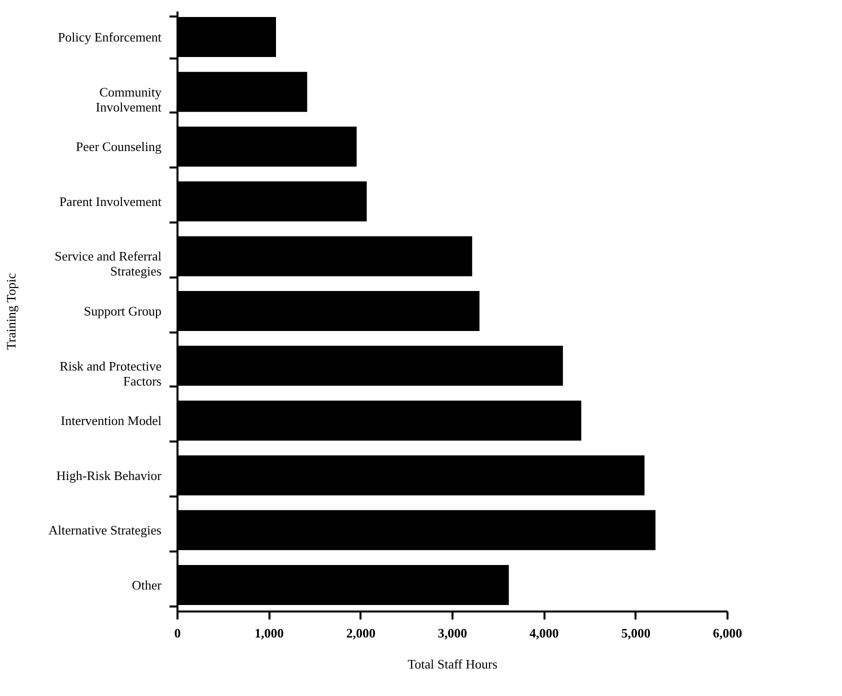  Describe the element at coordinates (727, 633) in the screenshot. I see `x-tick-label: 6,000` at that location.